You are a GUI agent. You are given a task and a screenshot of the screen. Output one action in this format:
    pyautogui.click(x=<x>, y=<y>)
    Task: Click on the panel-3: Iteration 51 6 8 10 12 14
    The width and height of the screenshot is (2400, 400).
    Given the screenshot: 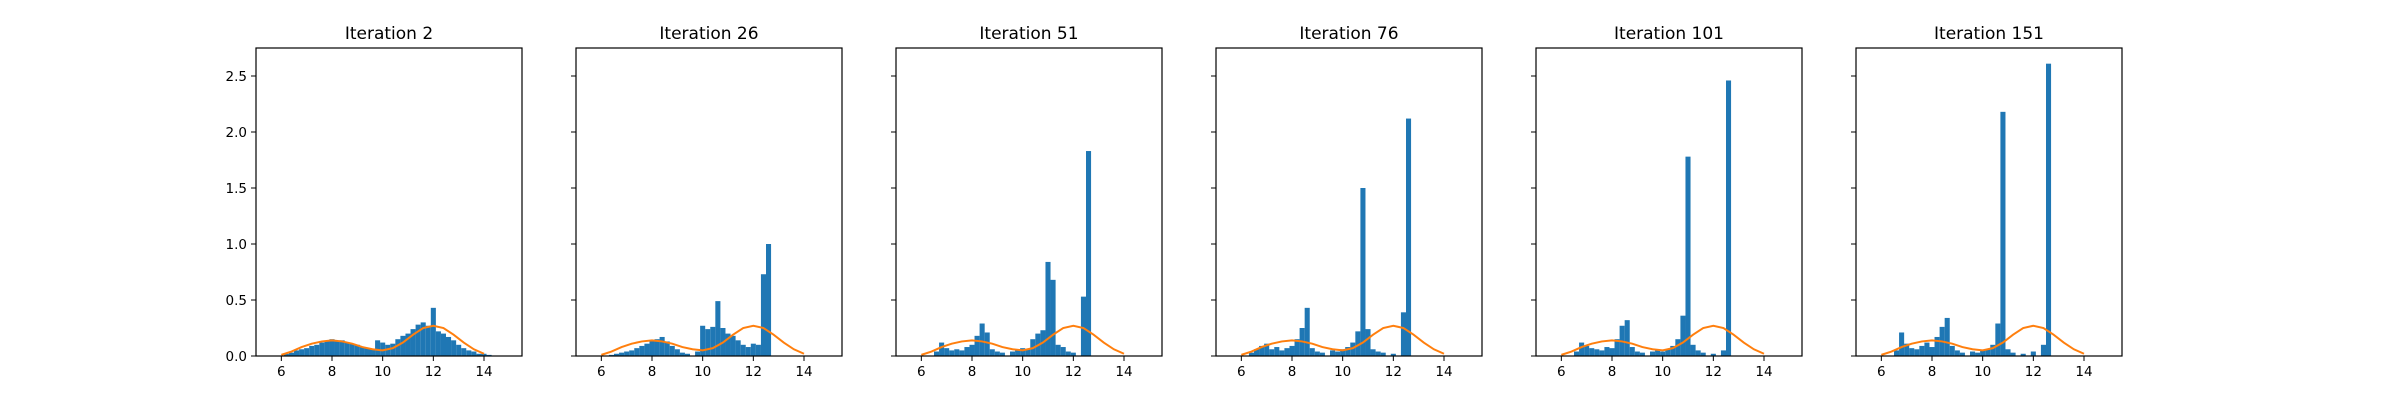 What is the action you would take?
    pyautogui.click(x=1027, y=202)
    